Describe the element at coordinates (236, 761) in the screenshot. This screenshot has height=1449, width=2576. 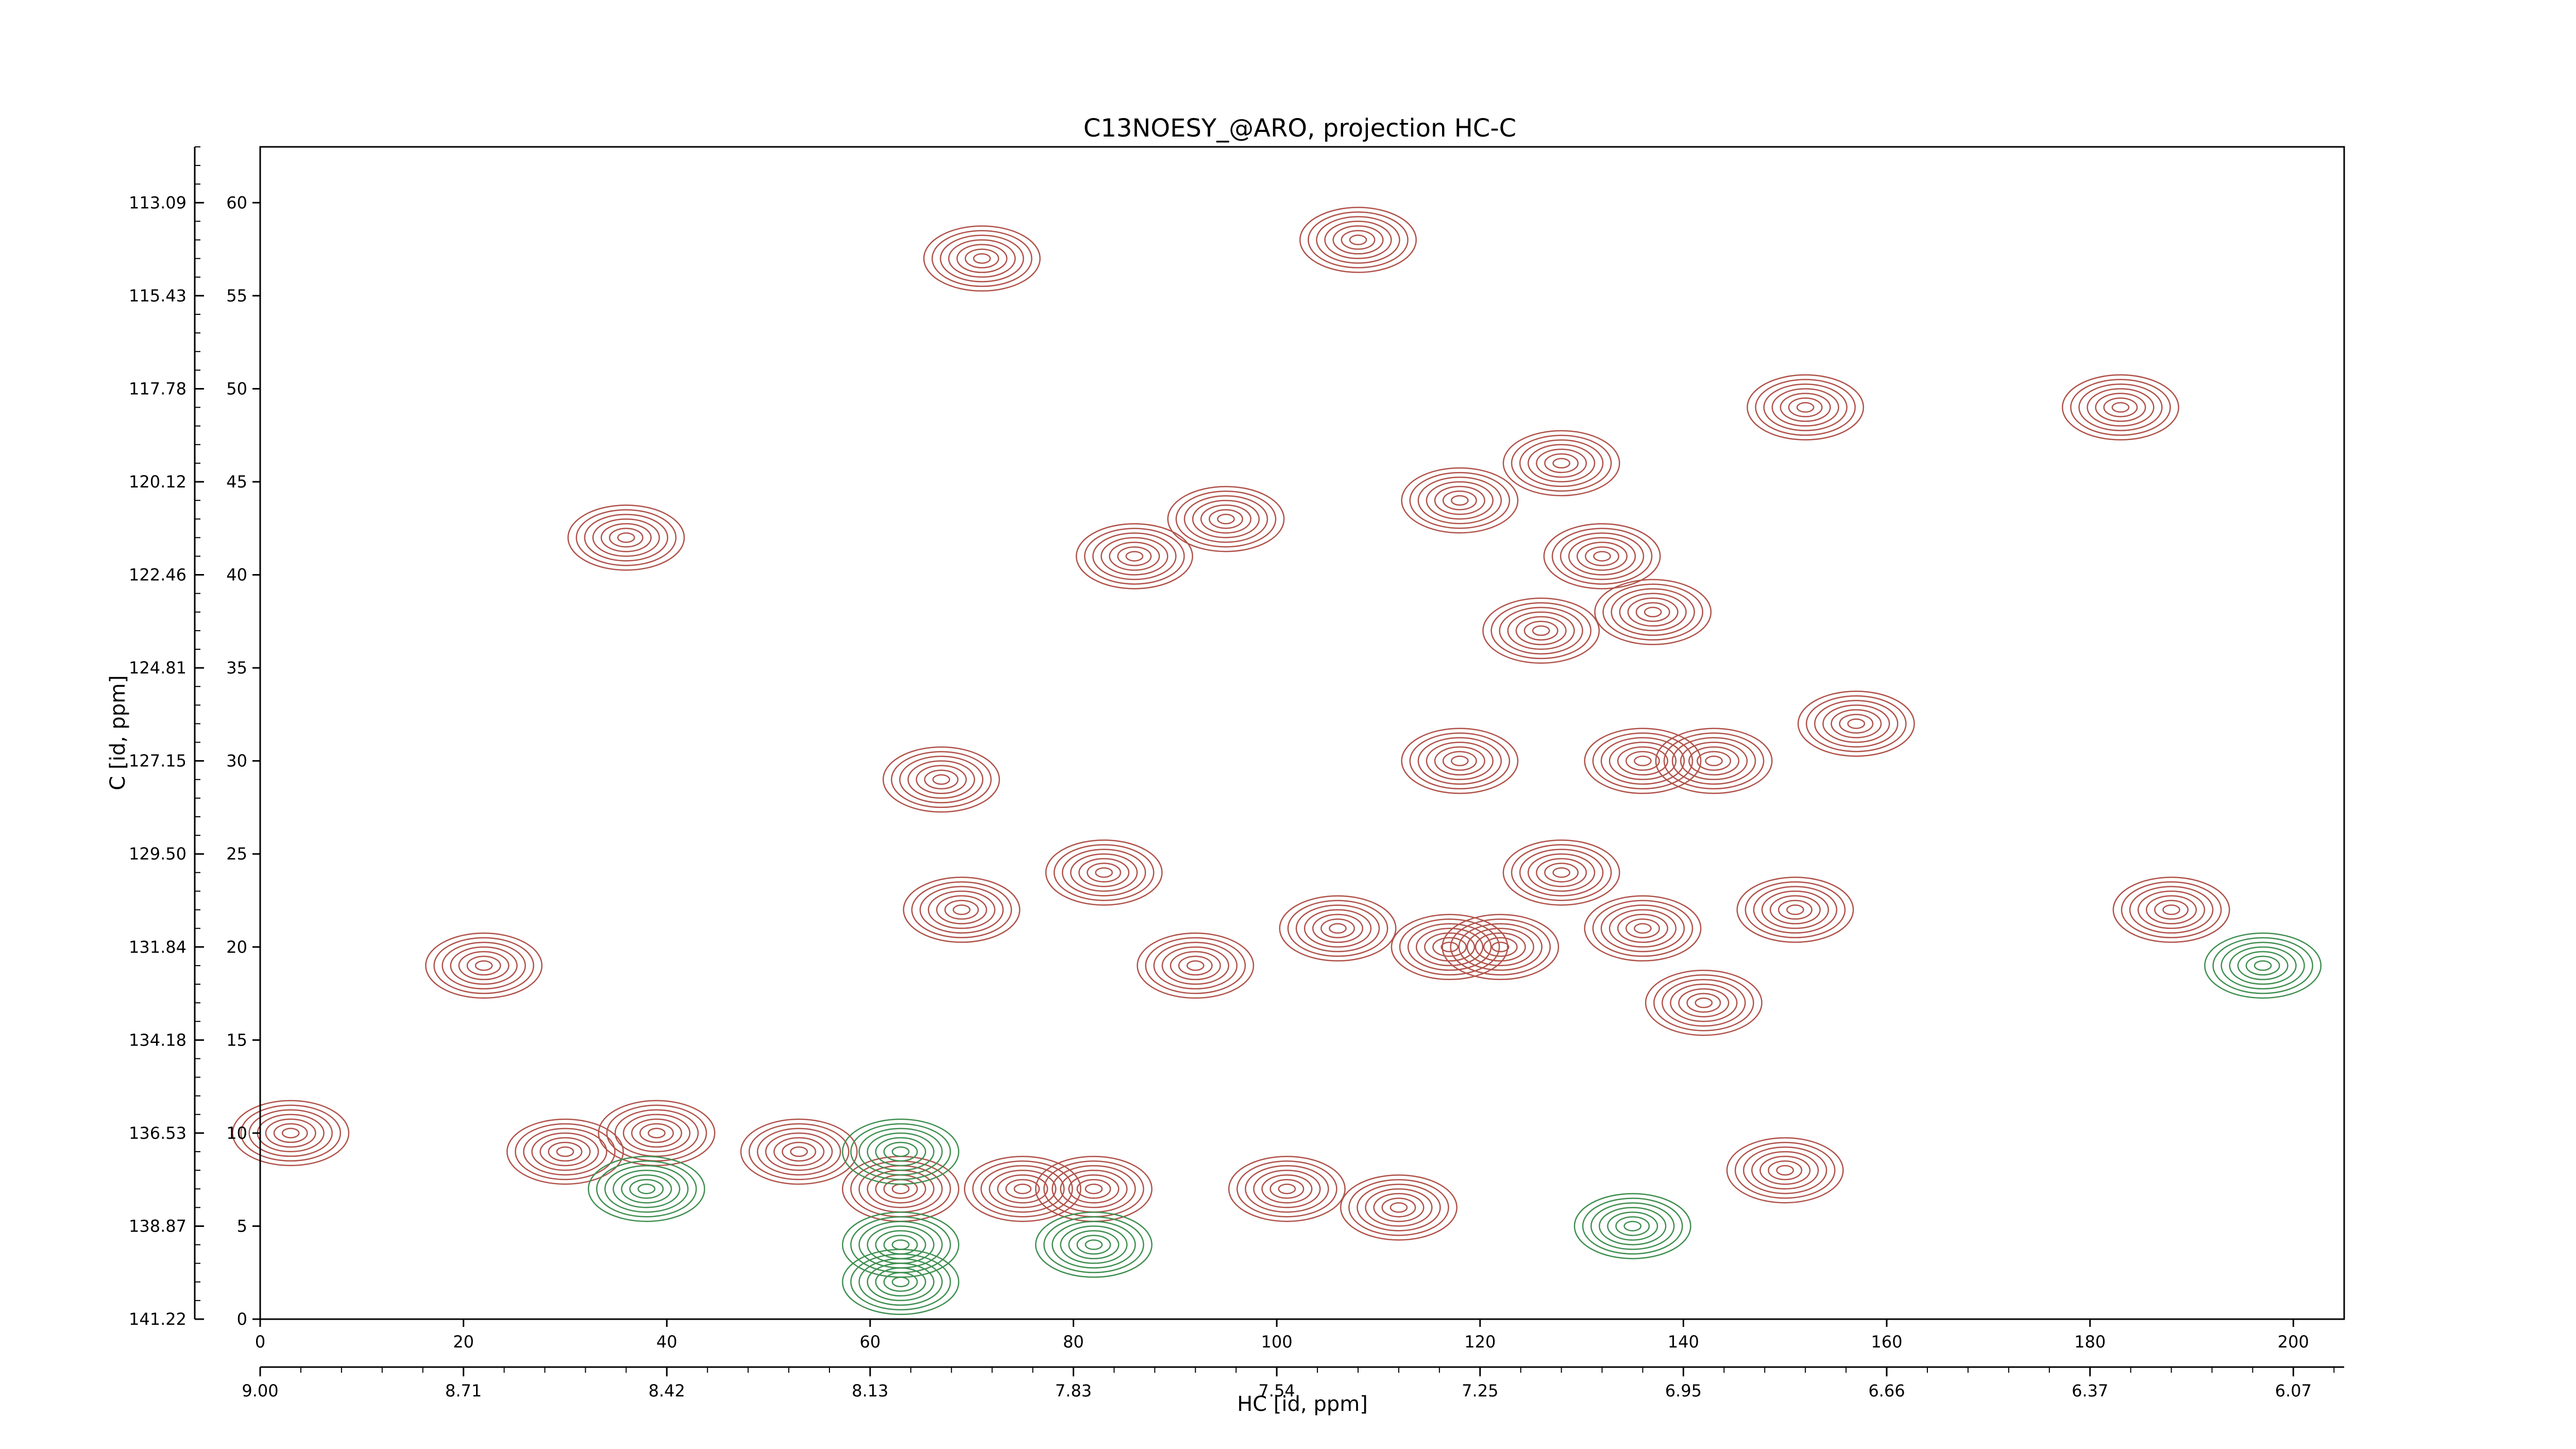
I see `y-index-tick-label: 30` at that location.